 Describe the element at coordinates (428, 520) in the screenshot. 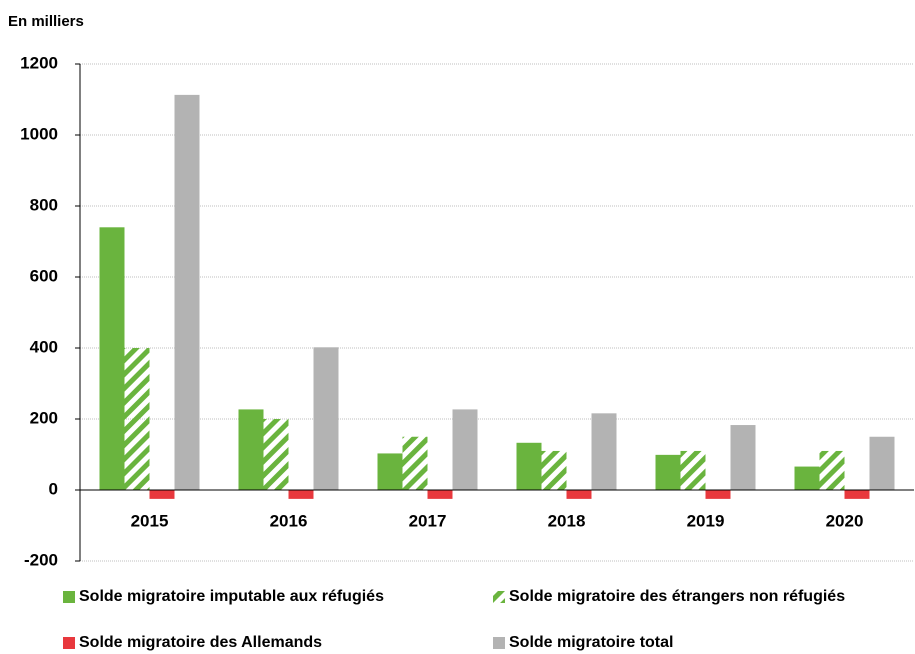

I see `x-tick-label: 2017` at that location.